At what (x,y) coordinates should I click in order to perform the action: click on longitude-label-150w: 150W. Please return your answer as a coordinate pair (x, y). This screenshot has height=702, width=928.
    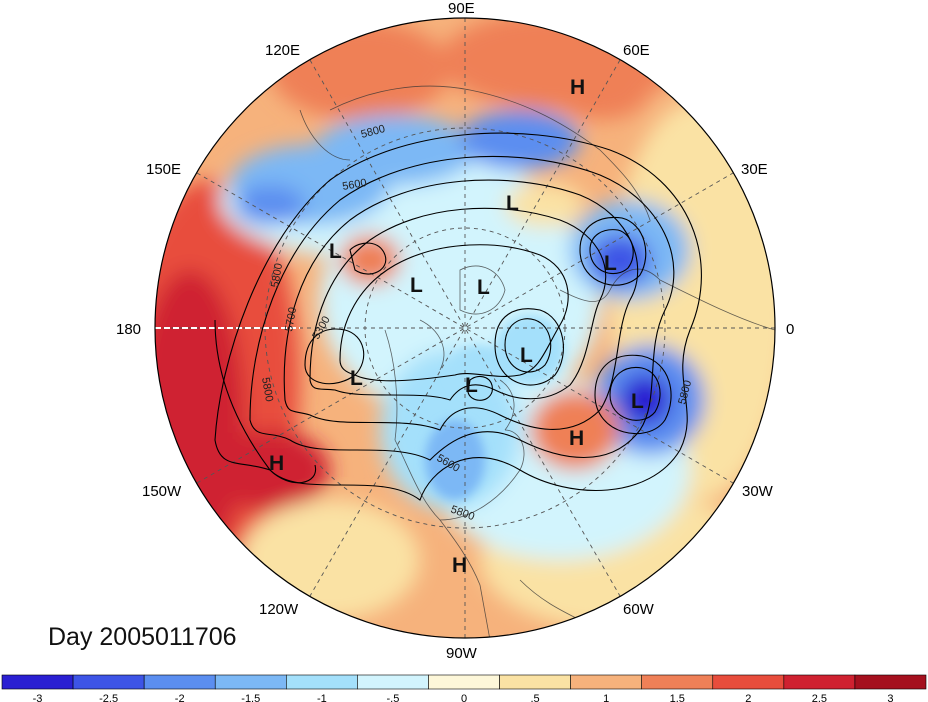
    Looking at the image, I should click on (162, 491).